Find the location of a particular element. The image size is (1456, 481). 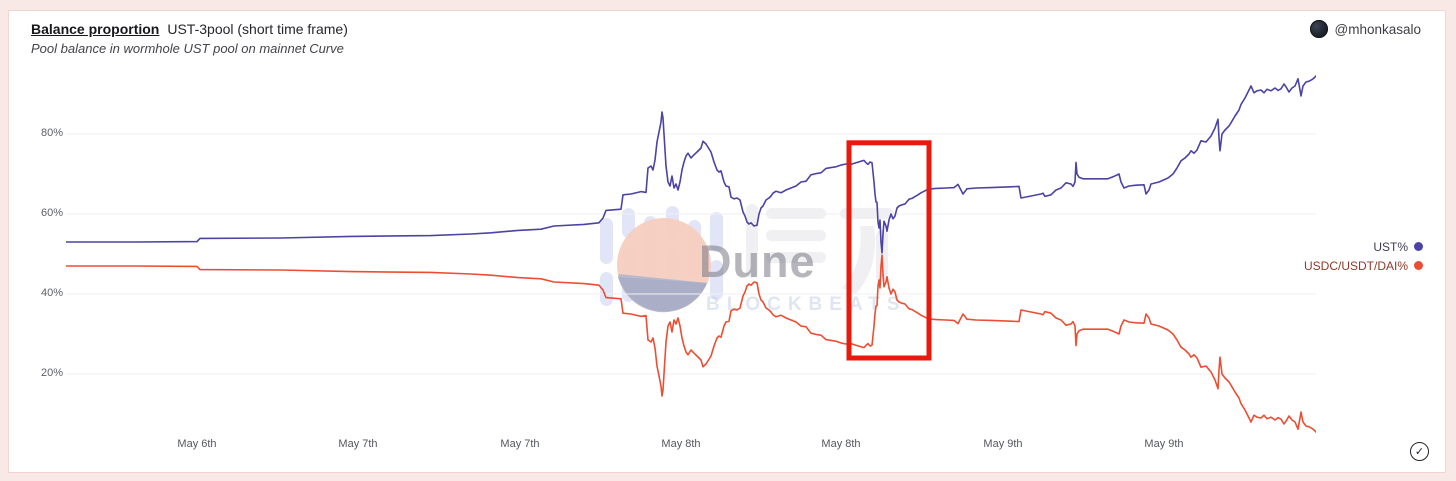

x-tick-label: May 6th is located at coordinates (197, 444).